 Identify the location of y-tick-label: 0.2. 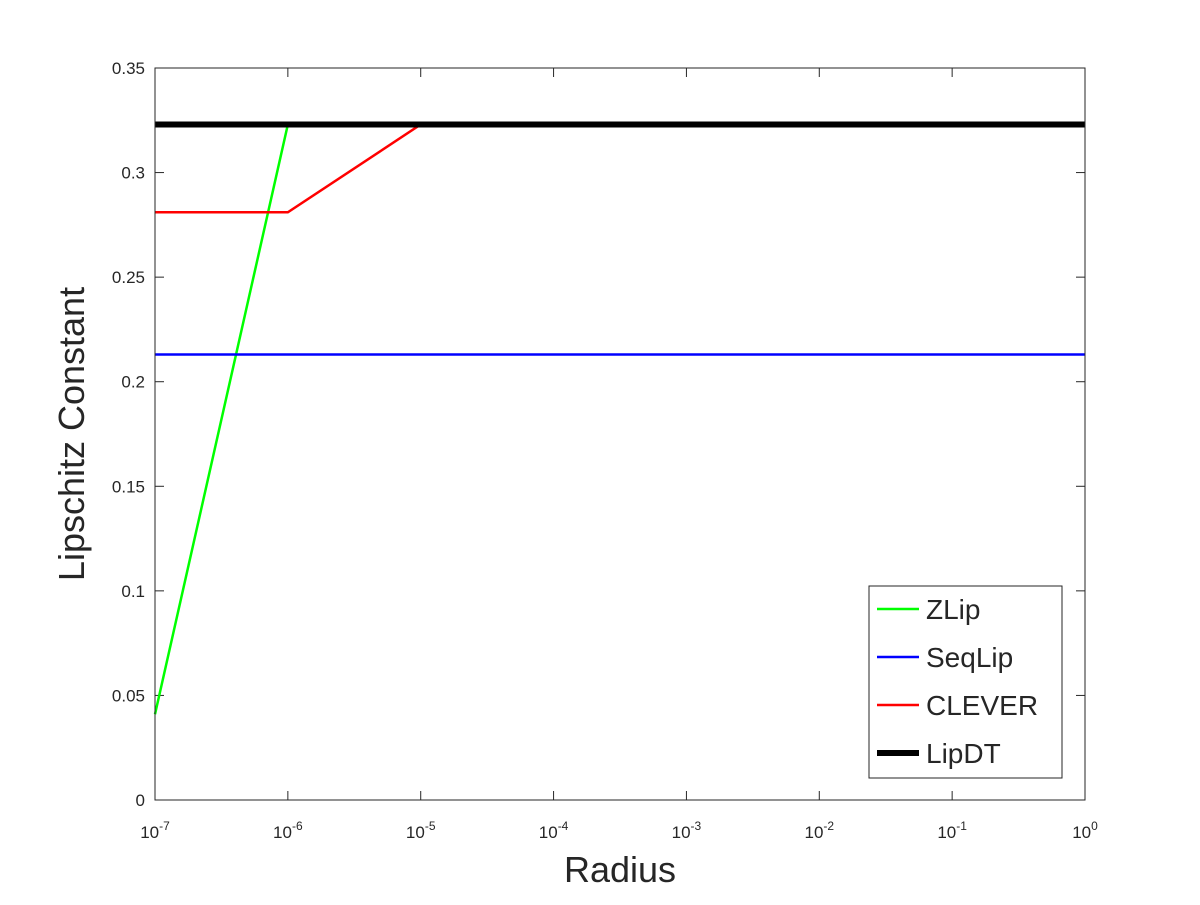
(133, 382).